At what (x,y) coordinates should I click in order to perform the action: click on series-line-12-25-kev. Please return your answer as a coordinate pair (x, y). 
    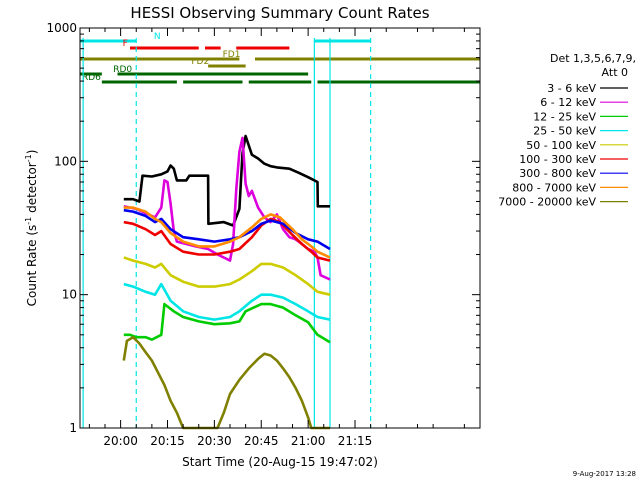
    Looking at the image, I should click on (227, 323).